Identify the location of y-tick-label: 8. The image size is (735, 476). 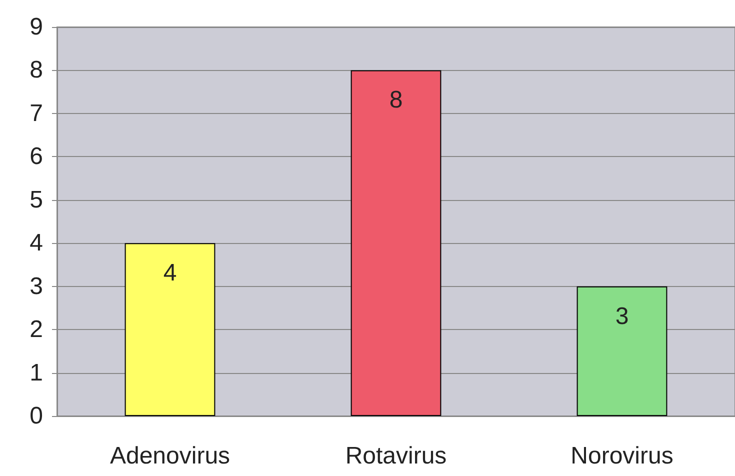
(36, 70).